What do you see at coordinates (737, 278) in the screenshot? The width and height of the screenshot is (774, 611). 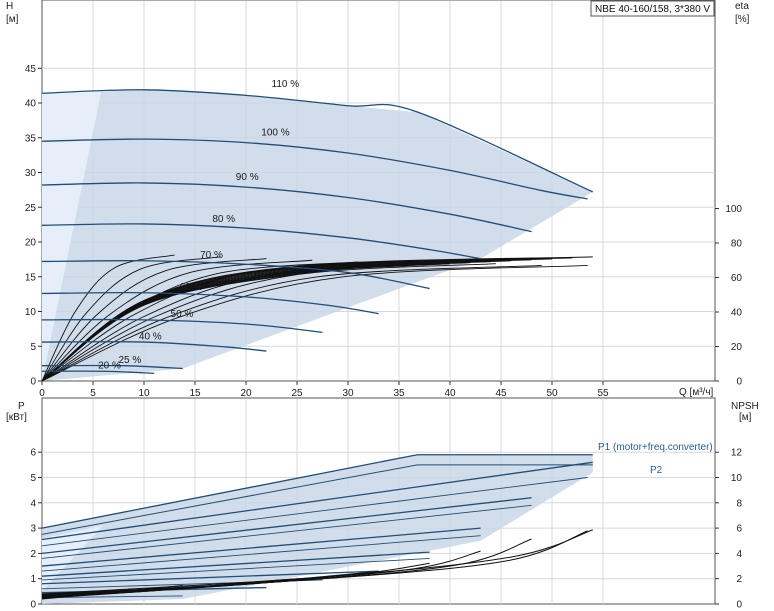 I see `eta-tick-label: 60` at bounding box center [737, 278].